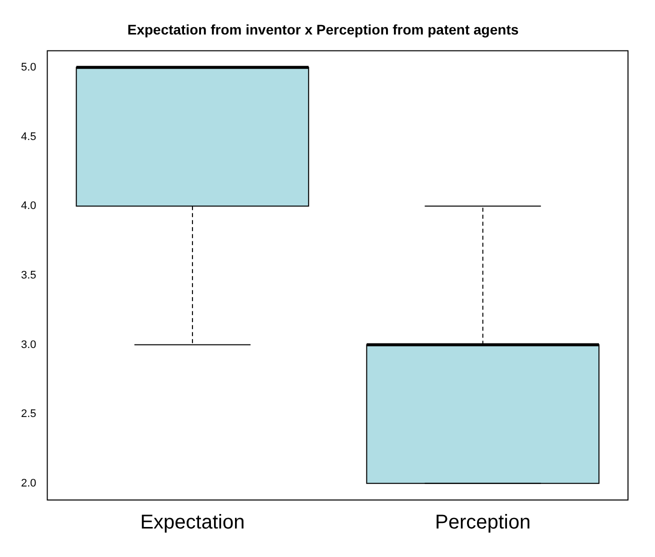 The image size is (655, 557). What do you see at coordinates (483, 523) in the screenshot?
I see `x-tick-label: Perception` at bounding box center [483, 523].